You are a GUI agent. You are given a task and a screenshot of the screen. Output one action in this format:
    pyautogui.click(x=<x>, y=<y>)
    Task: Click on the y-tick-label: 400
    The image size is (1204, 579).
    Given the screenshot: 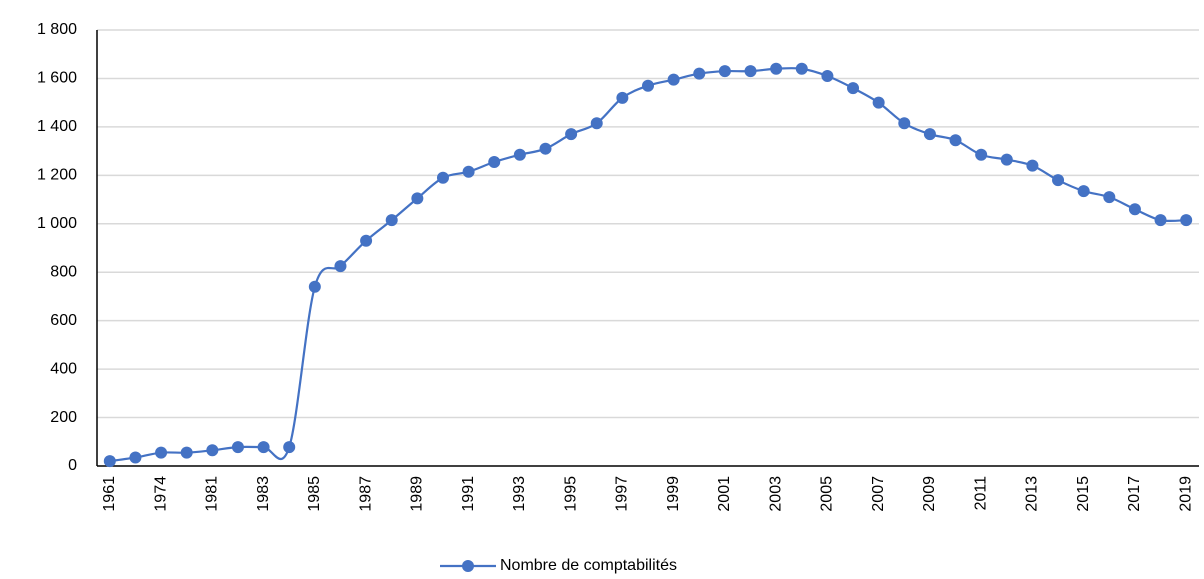 What is the action you would take?
    pyautogui.click(x=63, y=368)
    